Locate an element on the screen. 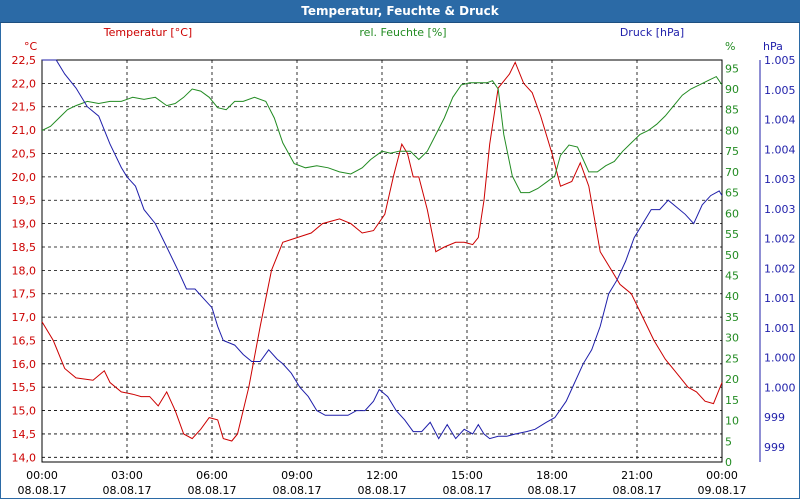 Image resolution: width=800 pixels, height=500 pixels. tick-label-time: 15:00 is located at coordinates (467, 475).